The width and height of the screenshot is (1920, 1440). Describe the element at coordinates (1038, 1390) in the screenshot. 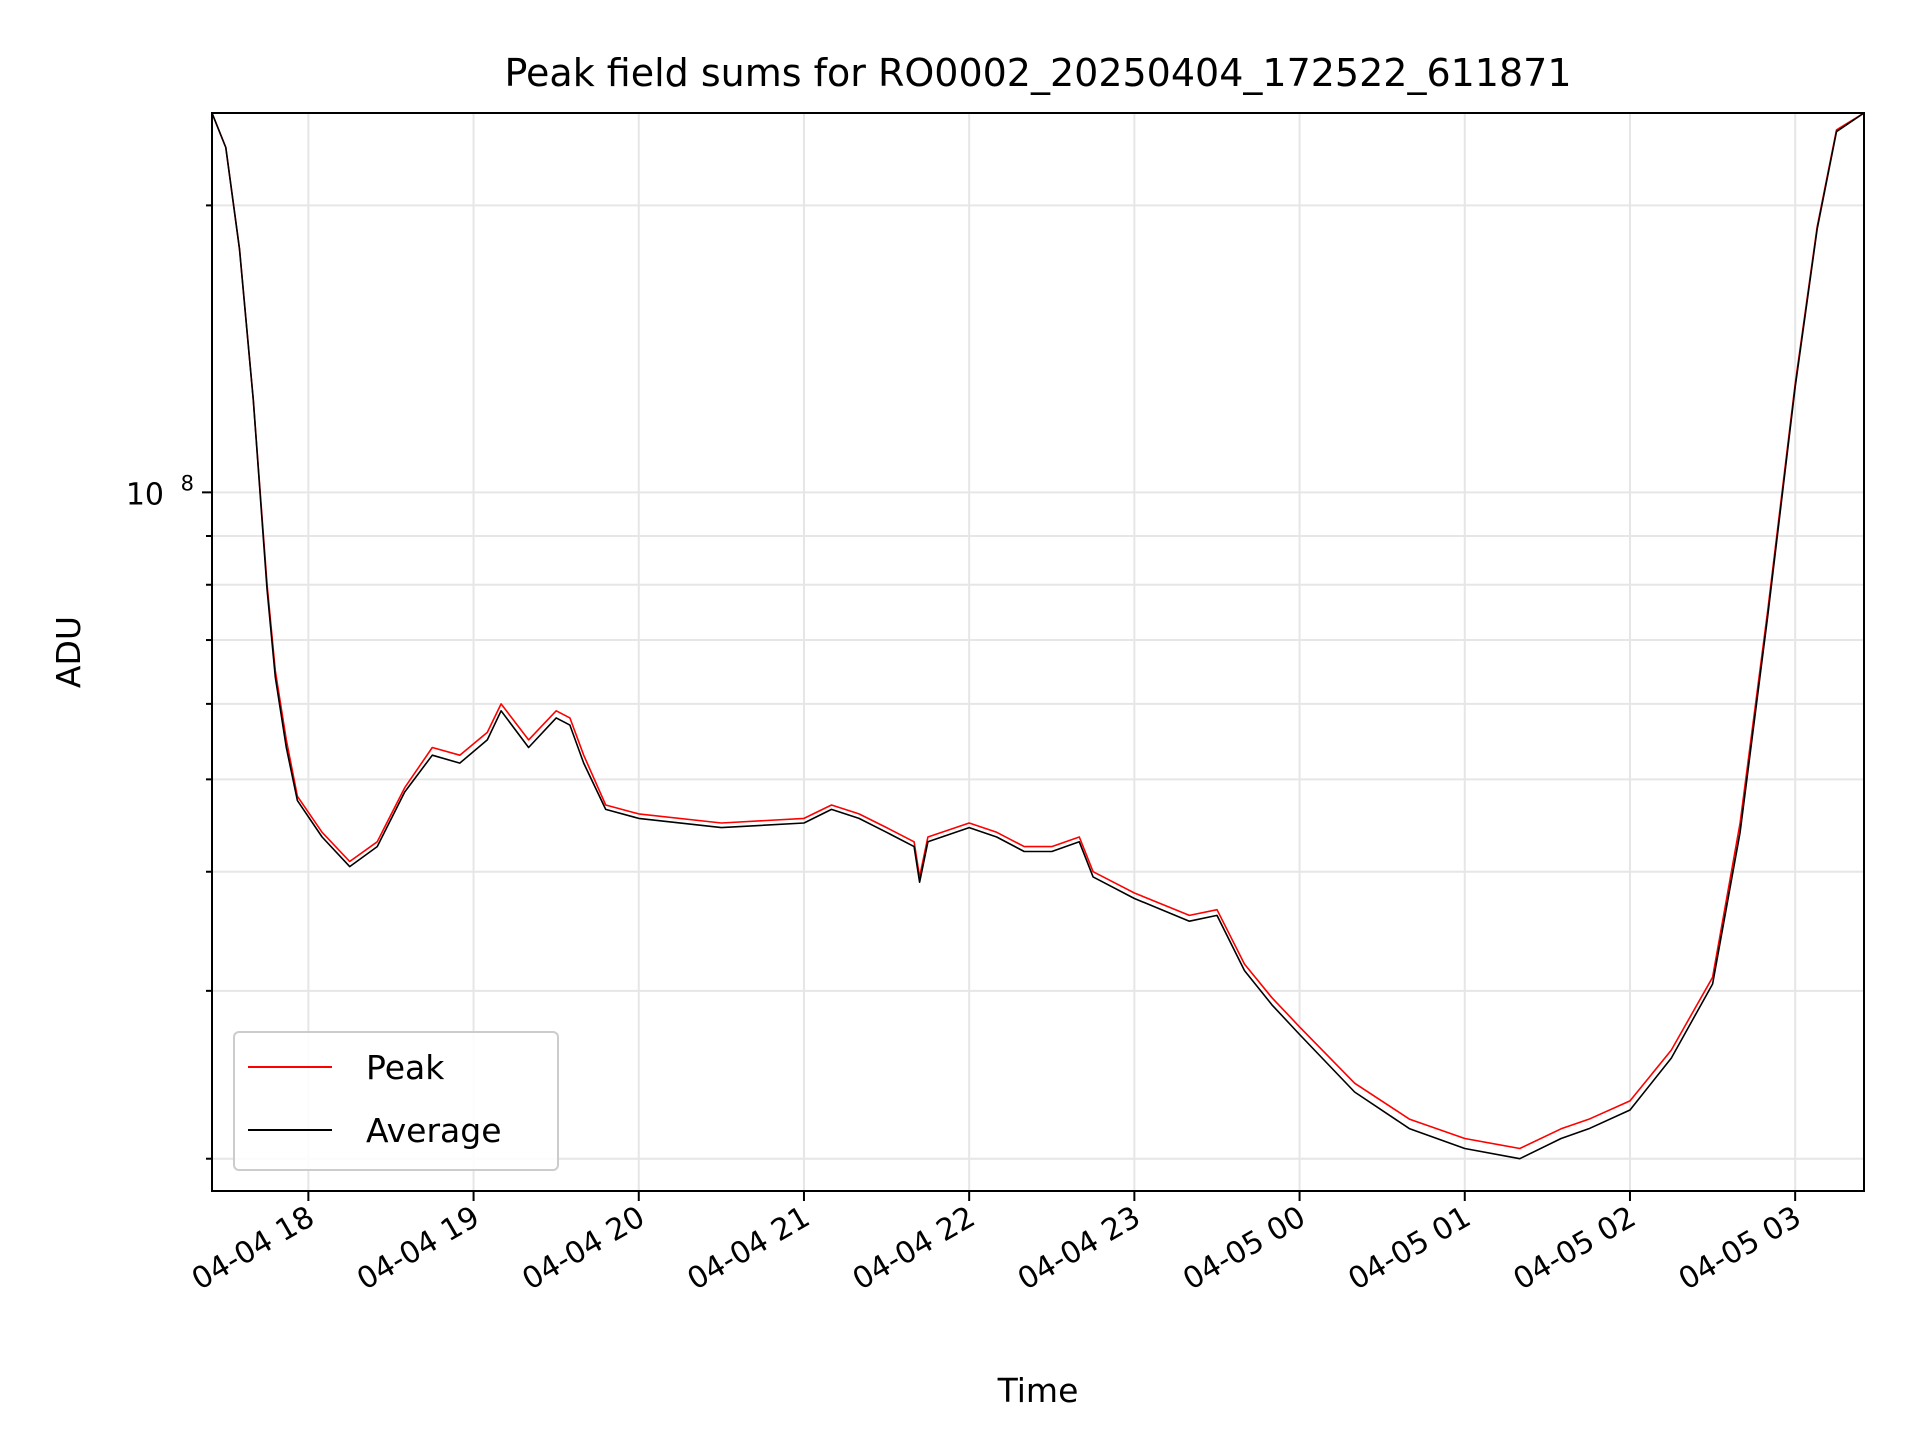

I see `x-axis-label: Time` at that location.